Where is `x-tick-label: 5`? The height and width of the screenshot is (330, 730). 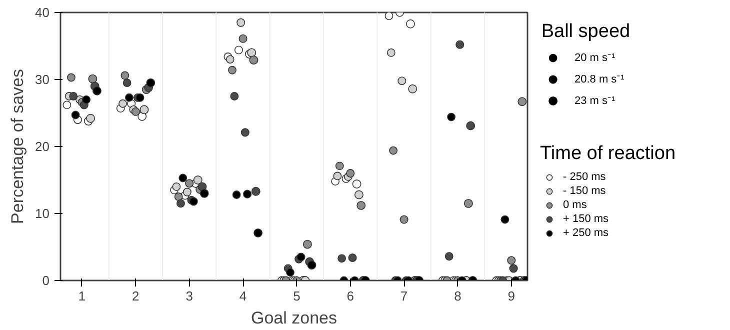 x-tick-label: 5 is located at coordinates (296, 296).